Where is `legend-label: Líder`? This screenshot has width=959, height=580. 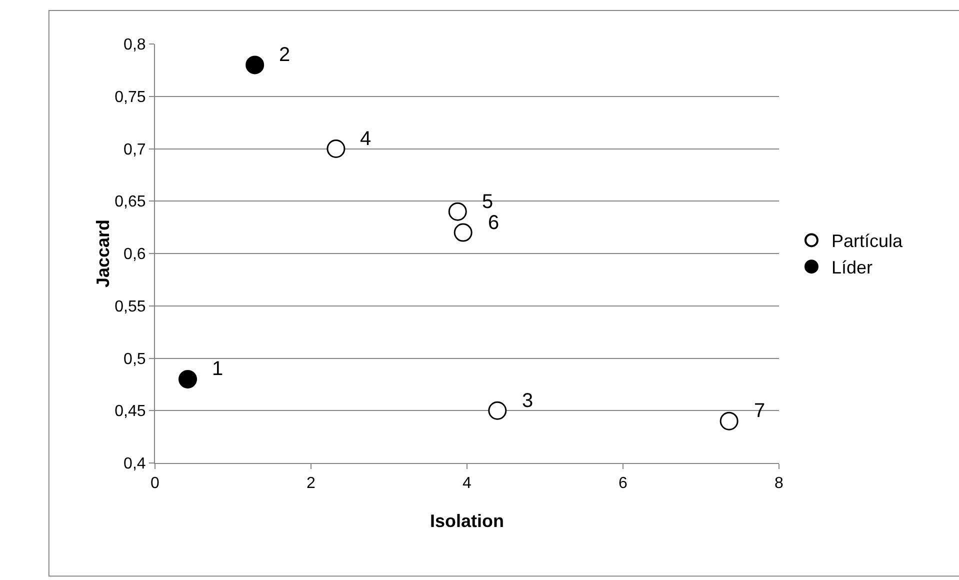
legend-label: Líder is located at coordinates (852, 268).